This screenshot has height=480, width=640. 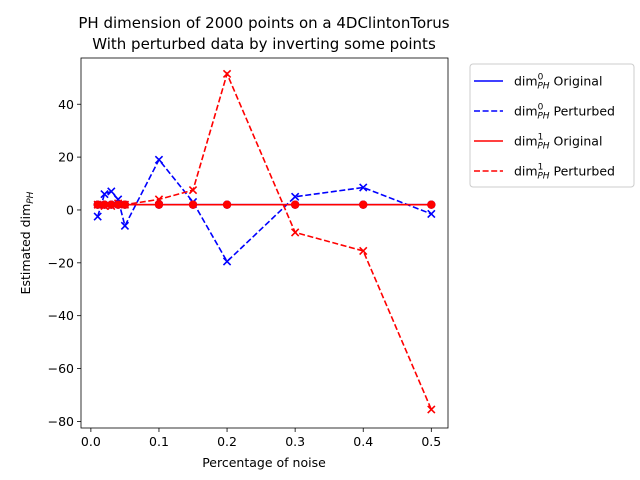 I want to click on legend-entry: dim1 PH Original, so click(x=558, y=142).